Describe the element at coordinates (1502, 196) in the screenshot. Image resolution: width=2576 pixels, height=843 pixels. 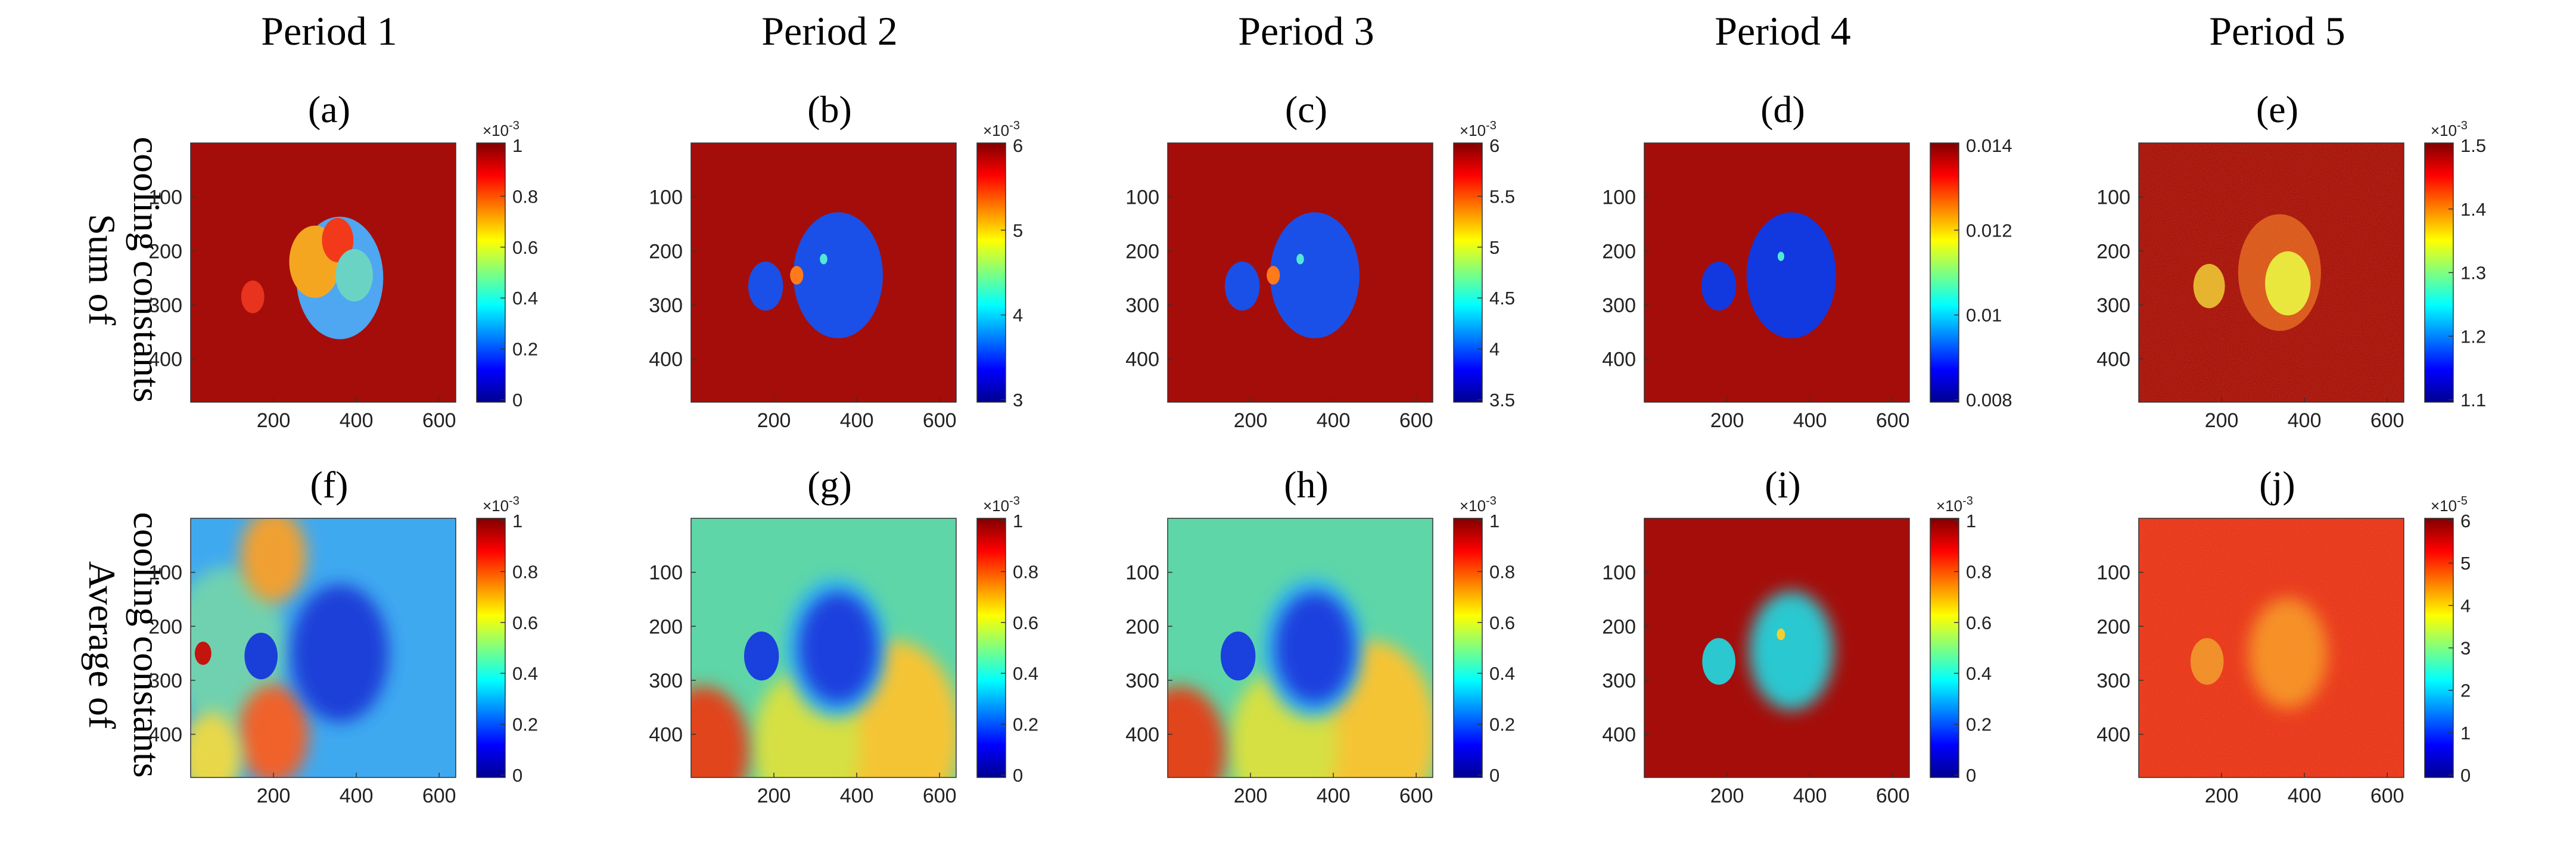
I see `colorbar-tick-label: 5.5` at that location.